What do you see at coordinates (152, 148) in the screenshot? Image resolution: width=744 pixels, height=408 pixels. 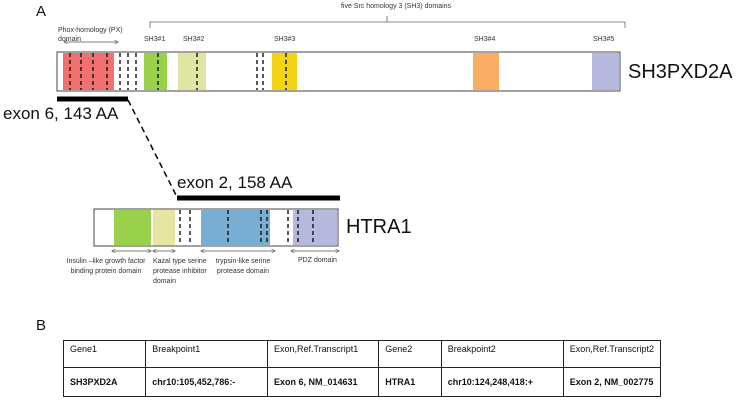 I see `fusion-connector` at bounding box center [152, 148].